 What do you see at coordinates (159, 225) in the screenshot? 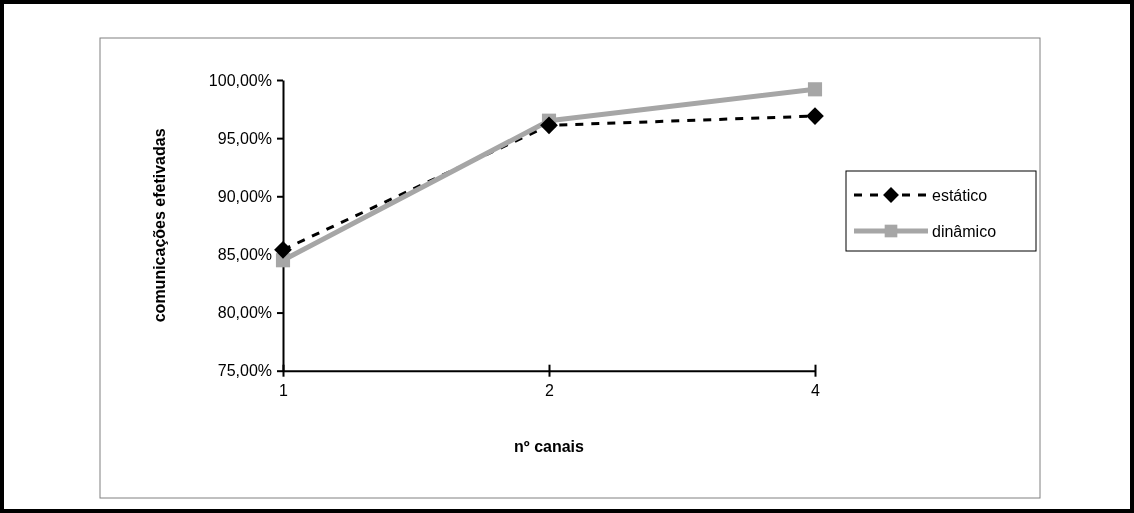
I see `y-axis-title: comunicações efetivadas` at bounding box center [159, 225].